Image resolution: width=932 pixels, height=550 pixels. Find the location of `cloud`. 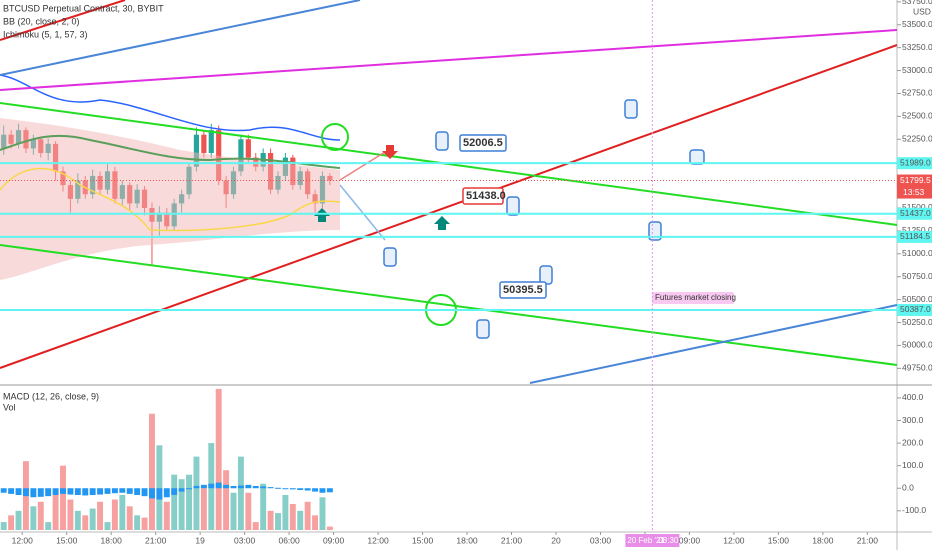

cloud is located at coordinates (170, 199).